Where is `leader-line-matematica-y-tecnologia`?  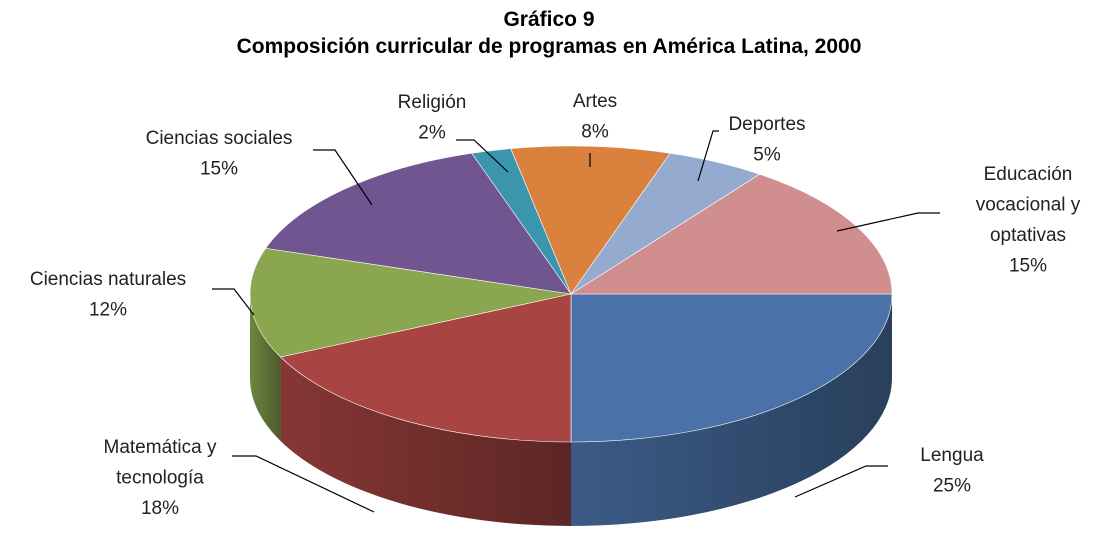 leader-line-matematica-y-tecnologia is located at coordinates (303, 484).